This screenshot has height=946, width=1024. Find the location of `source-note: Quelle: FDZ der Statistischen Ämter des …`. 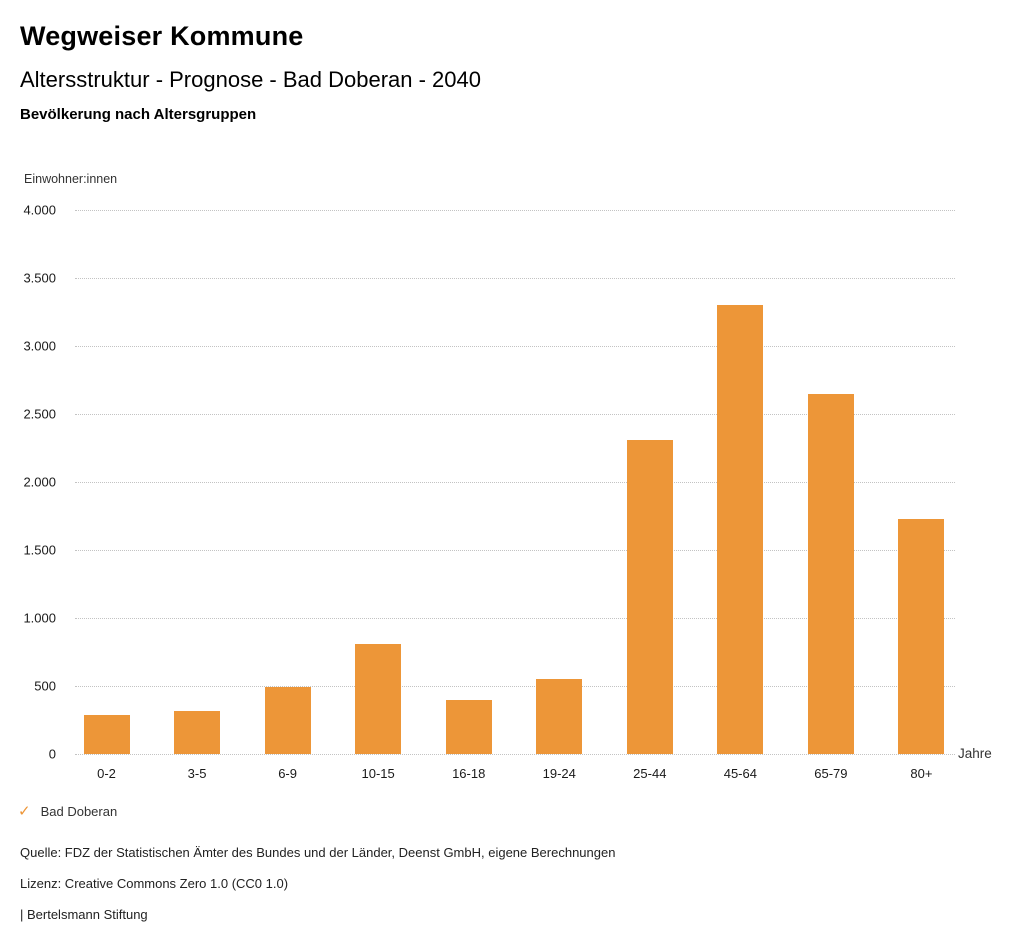

source-note: Quelle: FDZ der Statistischen Ämter des … is located at coordinates (318, 852).